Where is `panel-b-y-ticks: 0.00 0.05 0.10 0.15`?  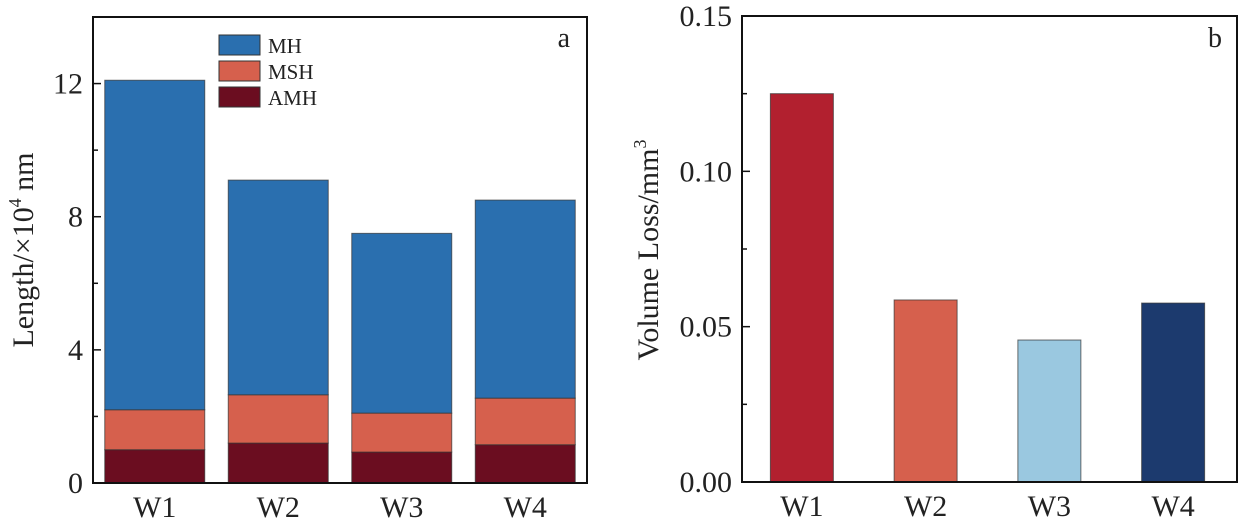 panel-b-y-ticks: 0.00 0.05 0.10 0.15 is located at coordinates (715, 249).